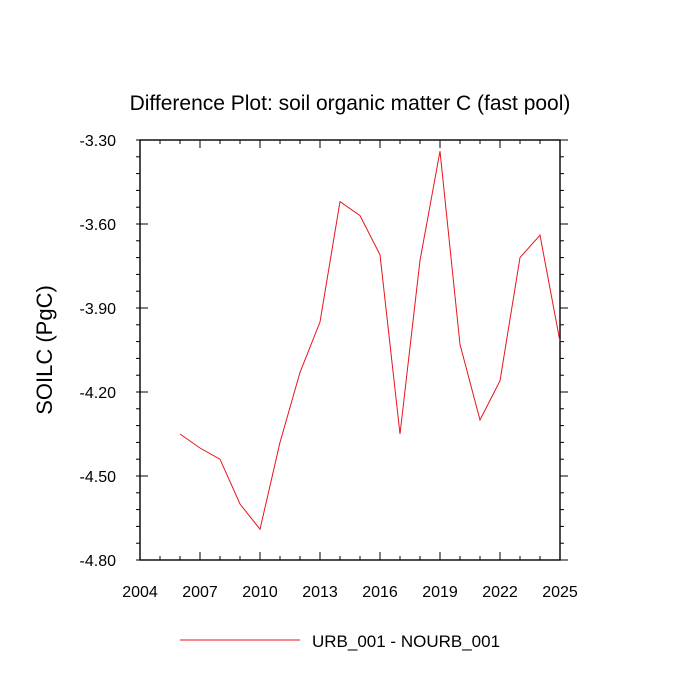  What do you see at coordinates (260, 592) in the screenshot?
I see `x-tick-label: 2010` at bounding box center [260, 592].